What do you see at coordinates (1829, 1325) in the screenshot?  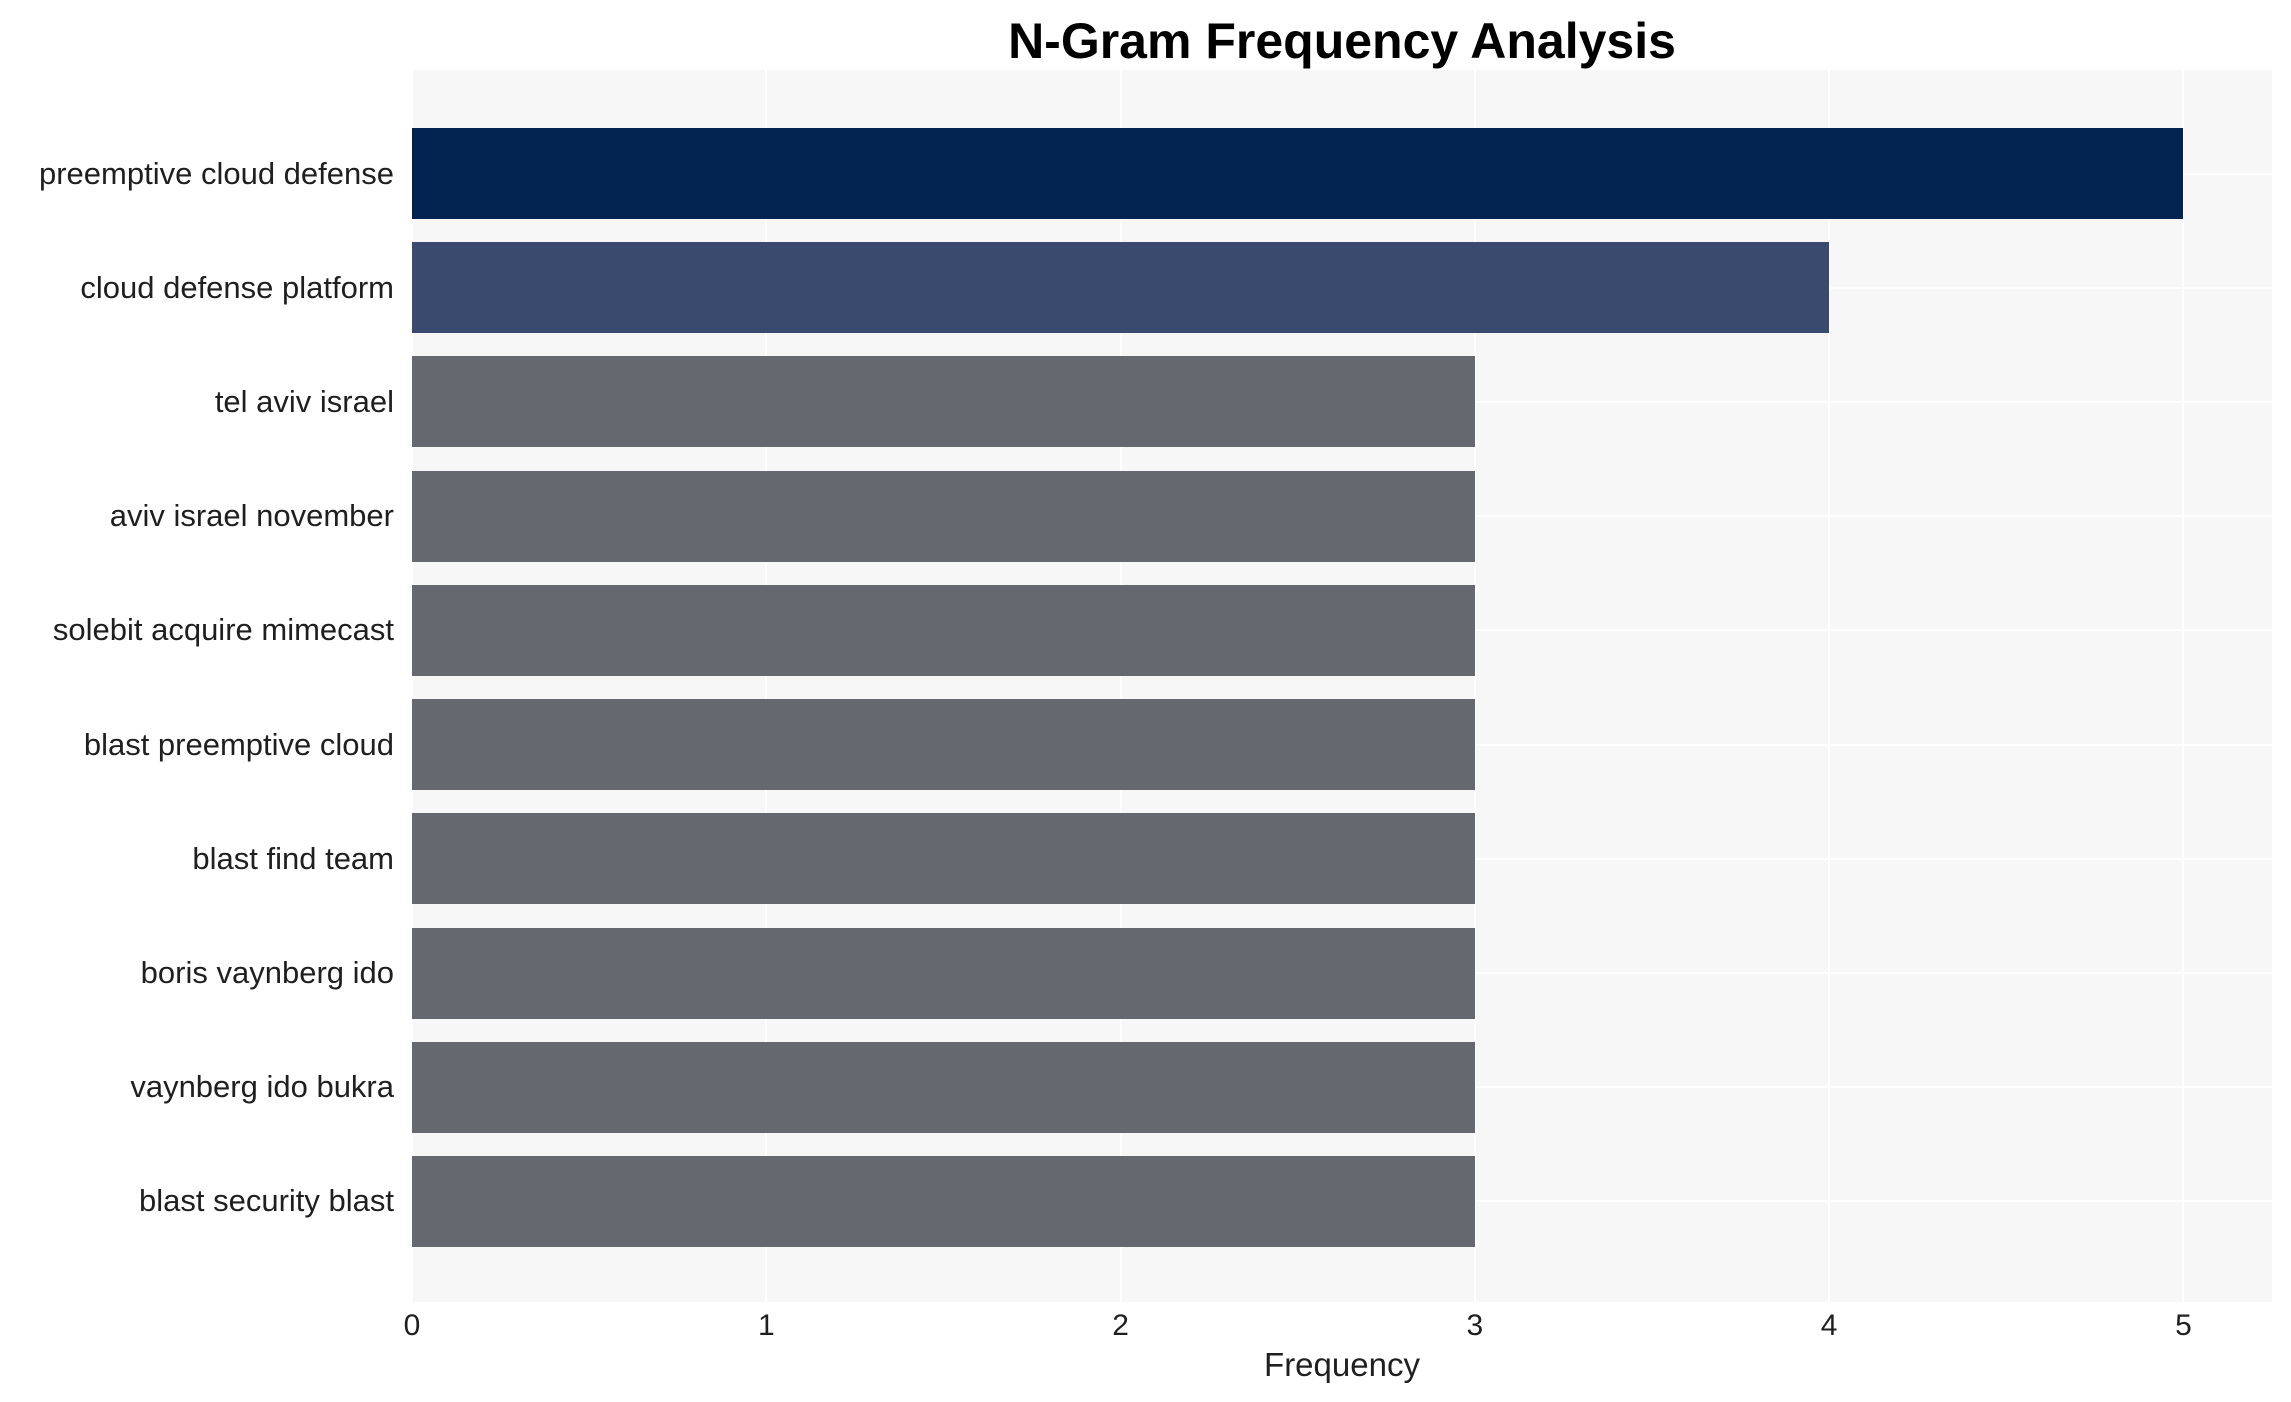 I see `x-tick-label: 4` at bounding box center [1829, 1325].